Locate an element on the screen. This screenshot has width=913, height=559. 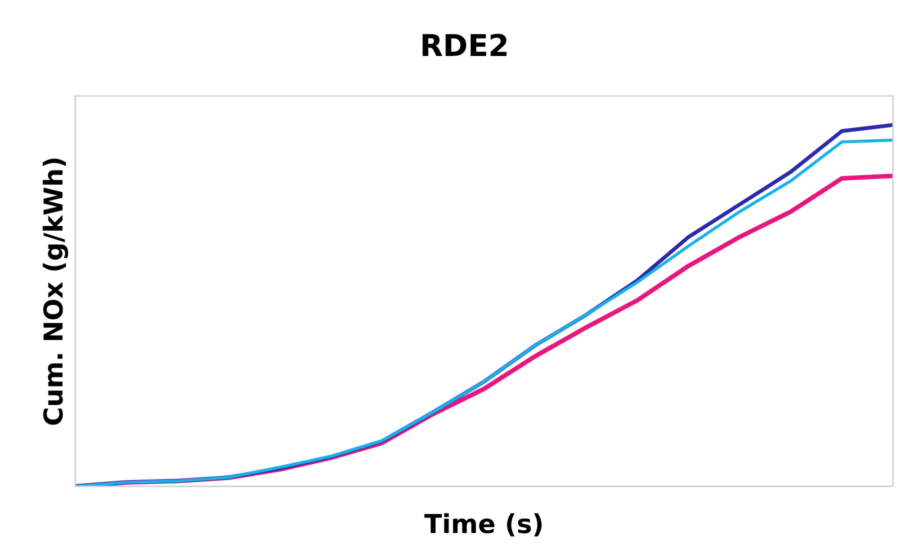
x-axis-title: Time (s) is located at coordinates (484, 525).